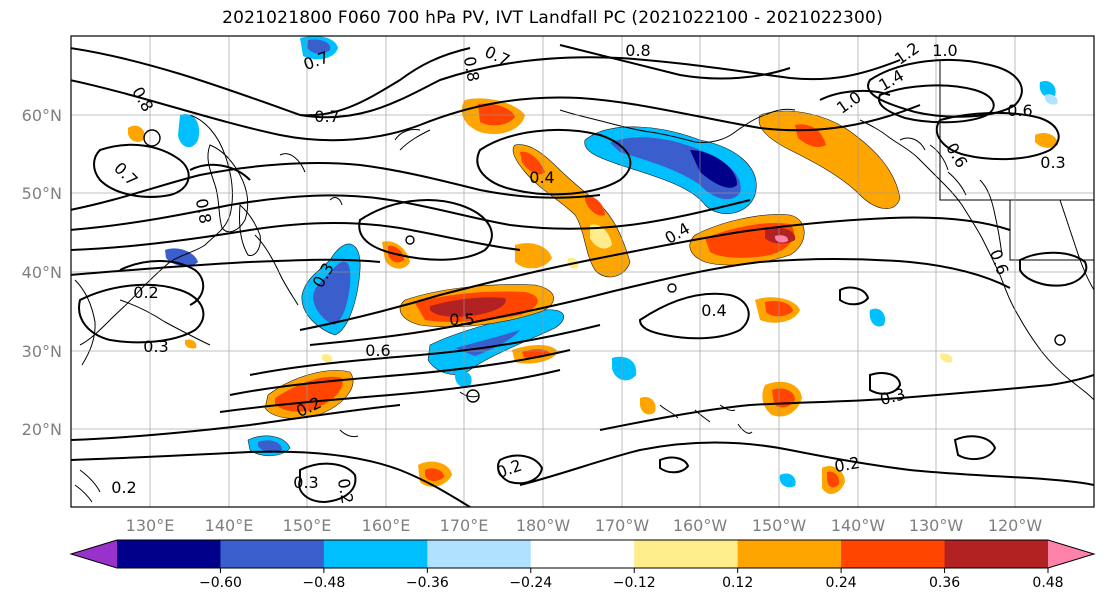 The width and height of the screenshot is (1105, 601). What do you see at coordinates (622, 525) in the screenshot?
I see `lon-label-170w: 170°W` at bounding box center [622, 525].